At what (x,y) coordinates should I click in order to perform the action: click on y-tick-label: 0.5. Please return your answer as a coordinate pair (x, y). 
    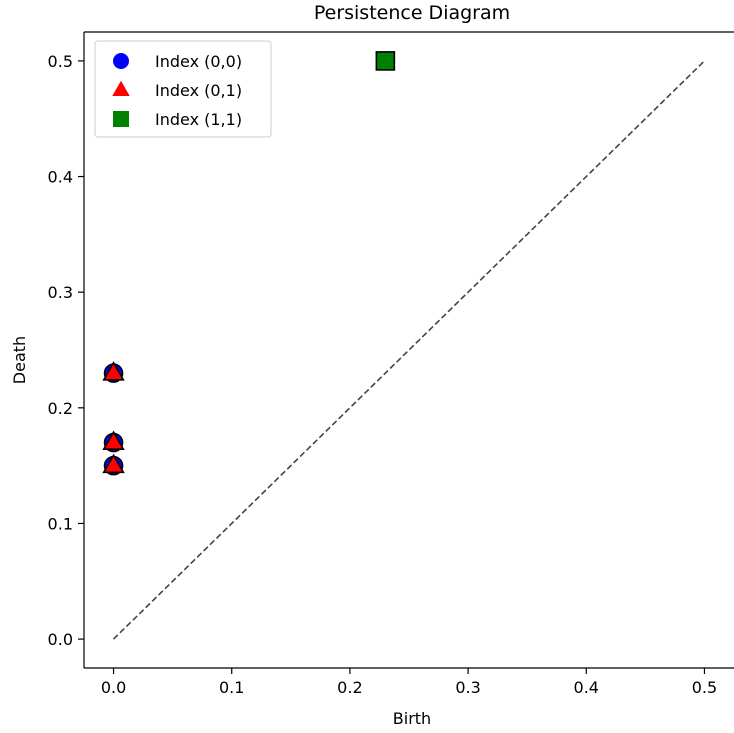
    Looking at the image, I should click on (60, 61).